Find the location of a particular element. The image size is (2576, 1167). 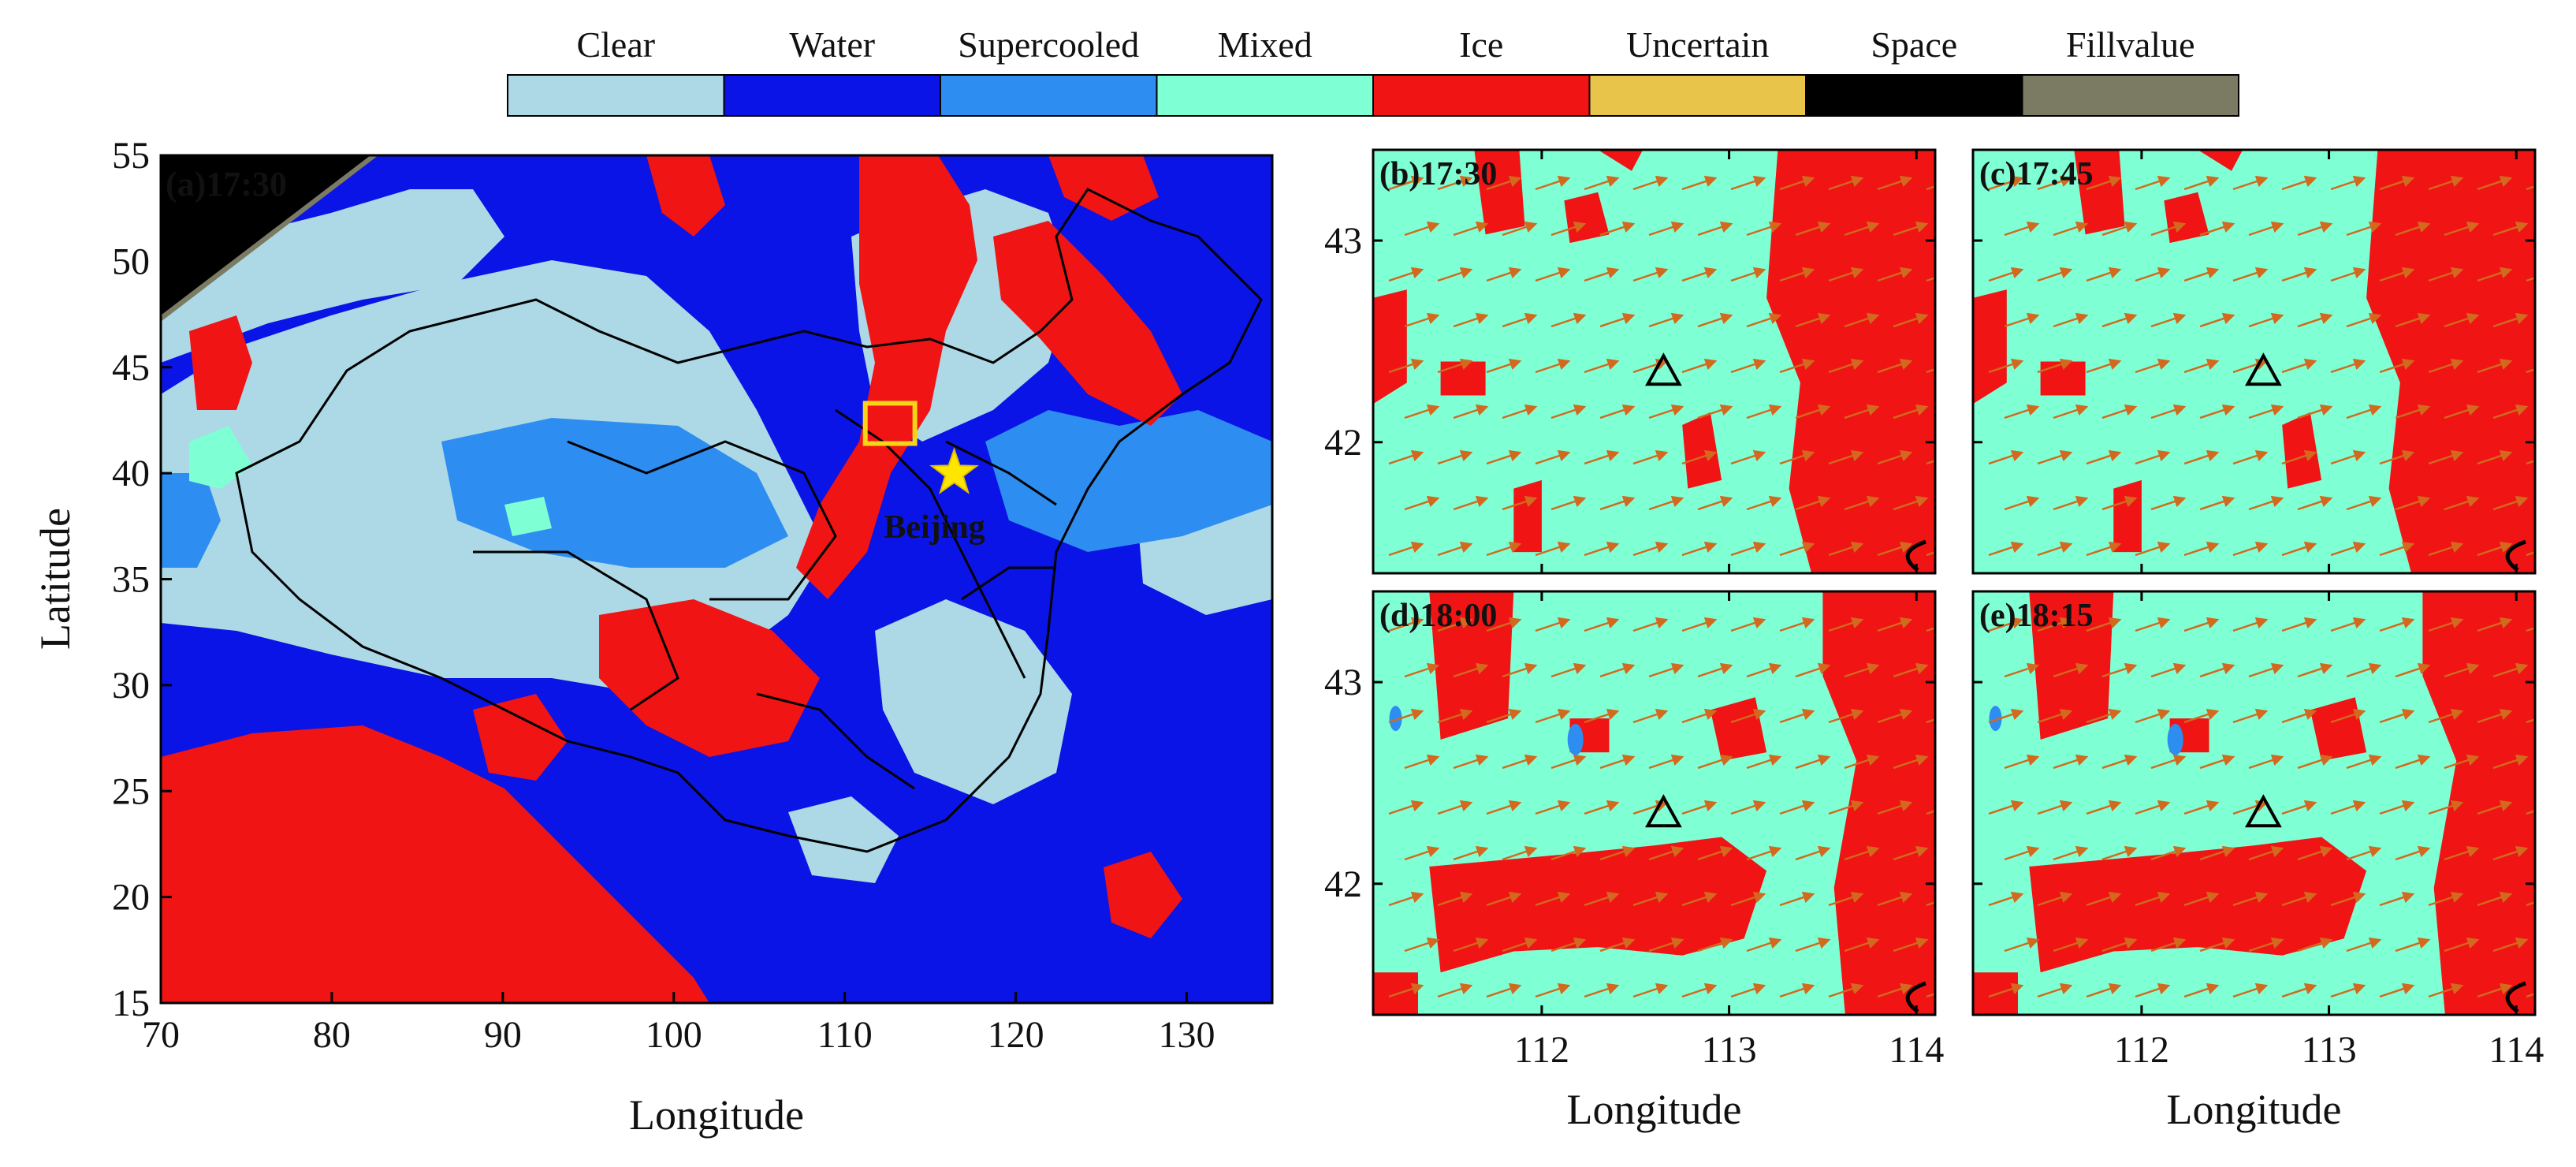

legend-label: Water is located at coordinates (832, 44).